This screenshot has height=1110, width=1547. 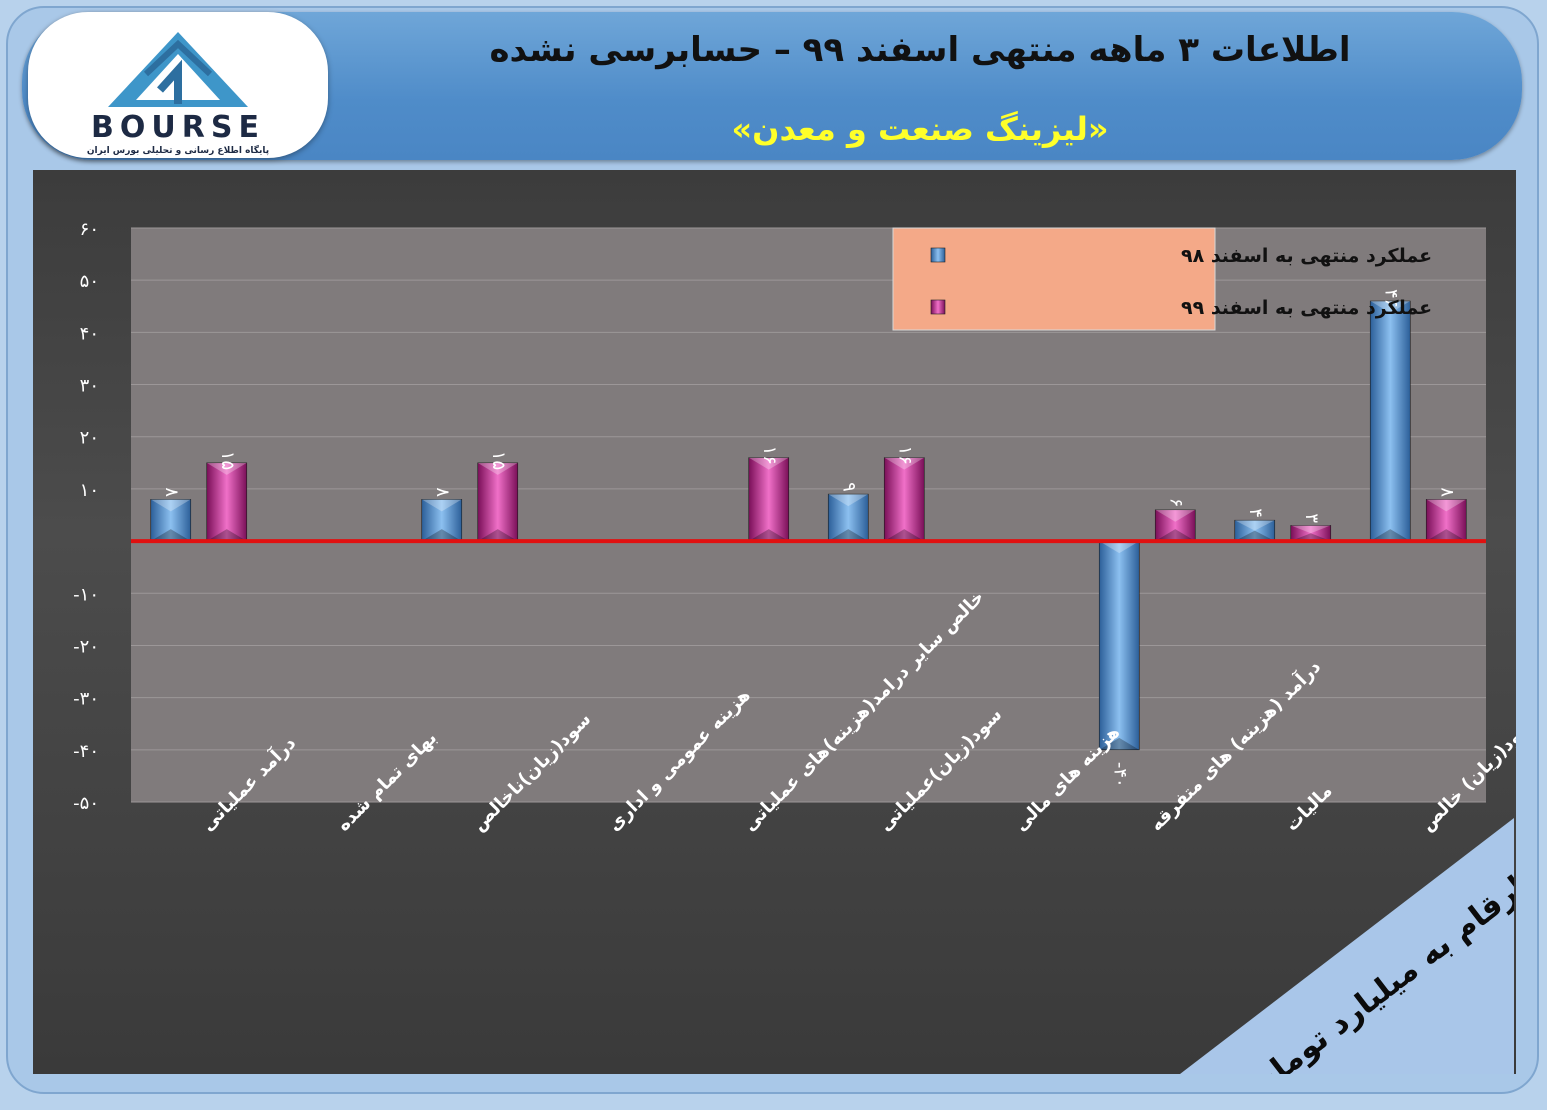 What do you see at coordinates (89, 333) in the screenshot?
I see `y-tick-label: ۴۰` at bounding box center [89, 333].